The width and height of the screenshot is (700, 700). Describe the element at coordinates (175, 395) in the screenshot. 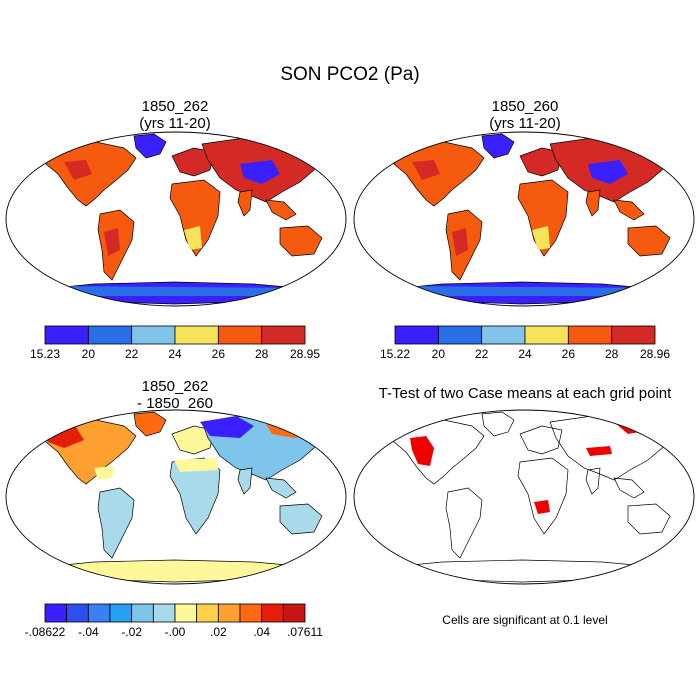

I see `panel-3-title: 1850_262 - 1850_260` at that location.